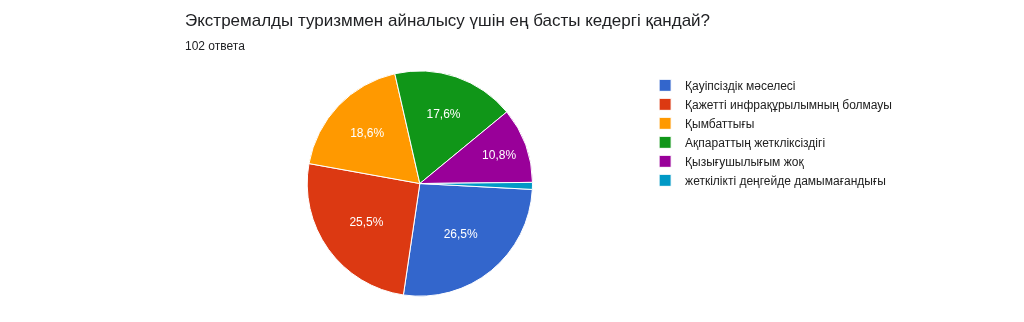 The image size is (1024, 322). I want to click on legend-label: жеткілікті деңгейде дамымағандығы, so click(785, 181).